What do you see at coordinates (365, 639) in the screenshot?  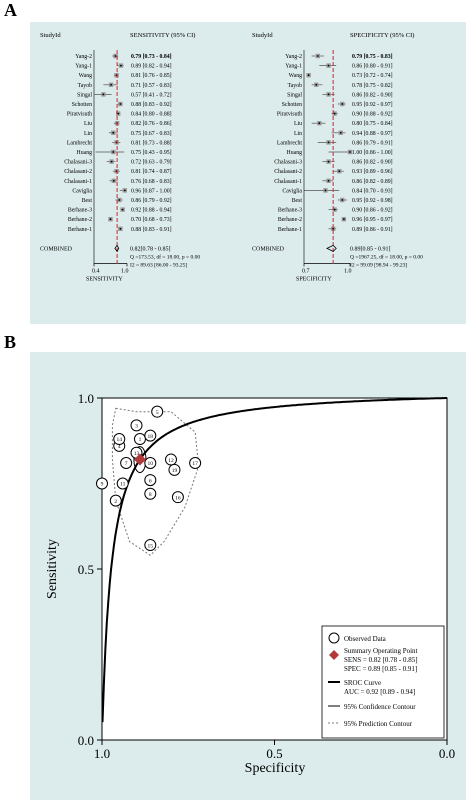 I see `legend-observed-label: Observed Data` at bounding box center [365, 639].